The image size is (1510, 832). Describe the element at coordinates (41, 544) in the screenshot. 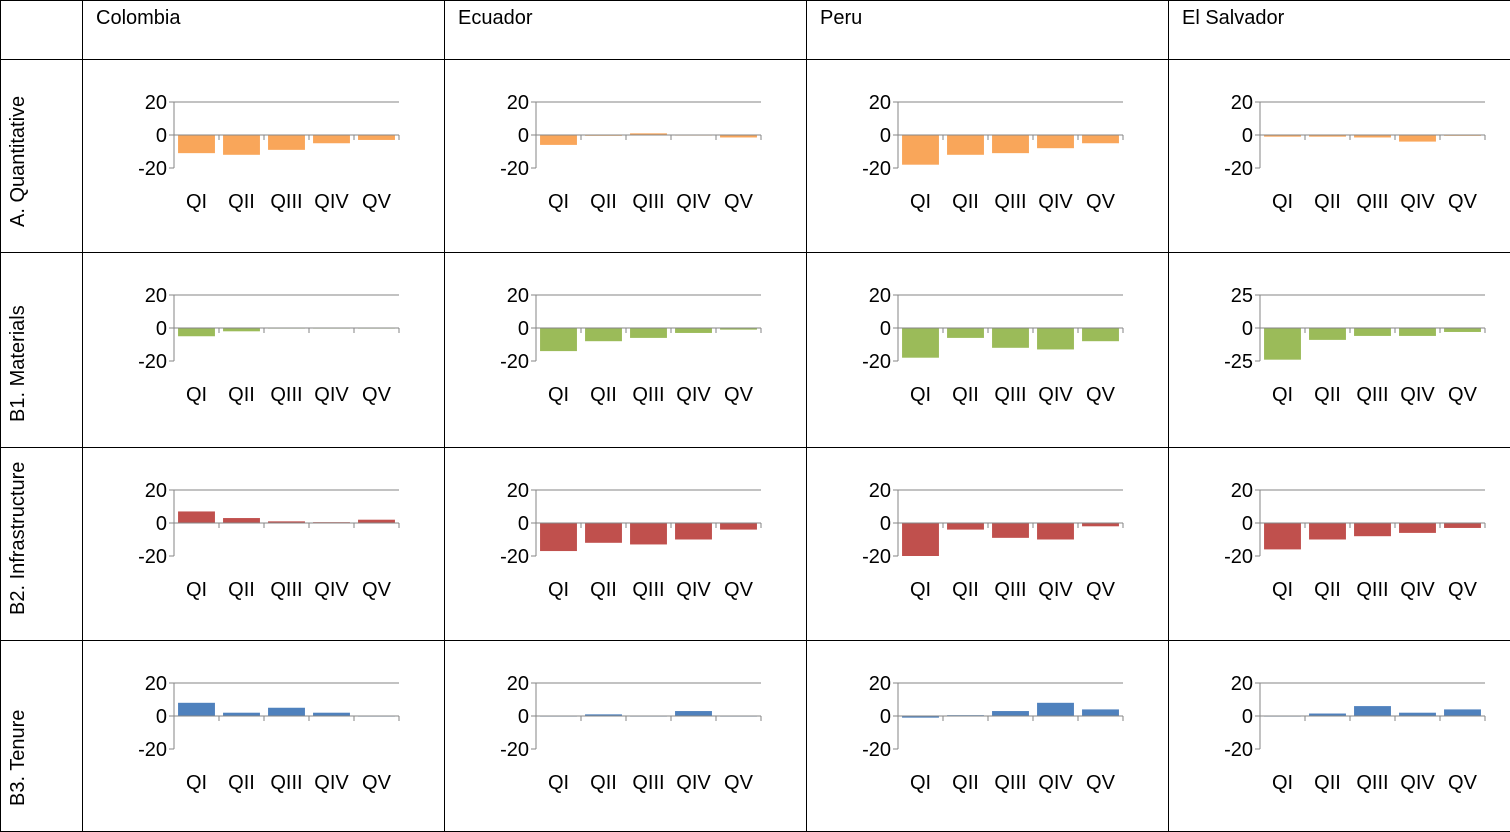

I see `row-label-cell: B2. Infrastructure` at that location.